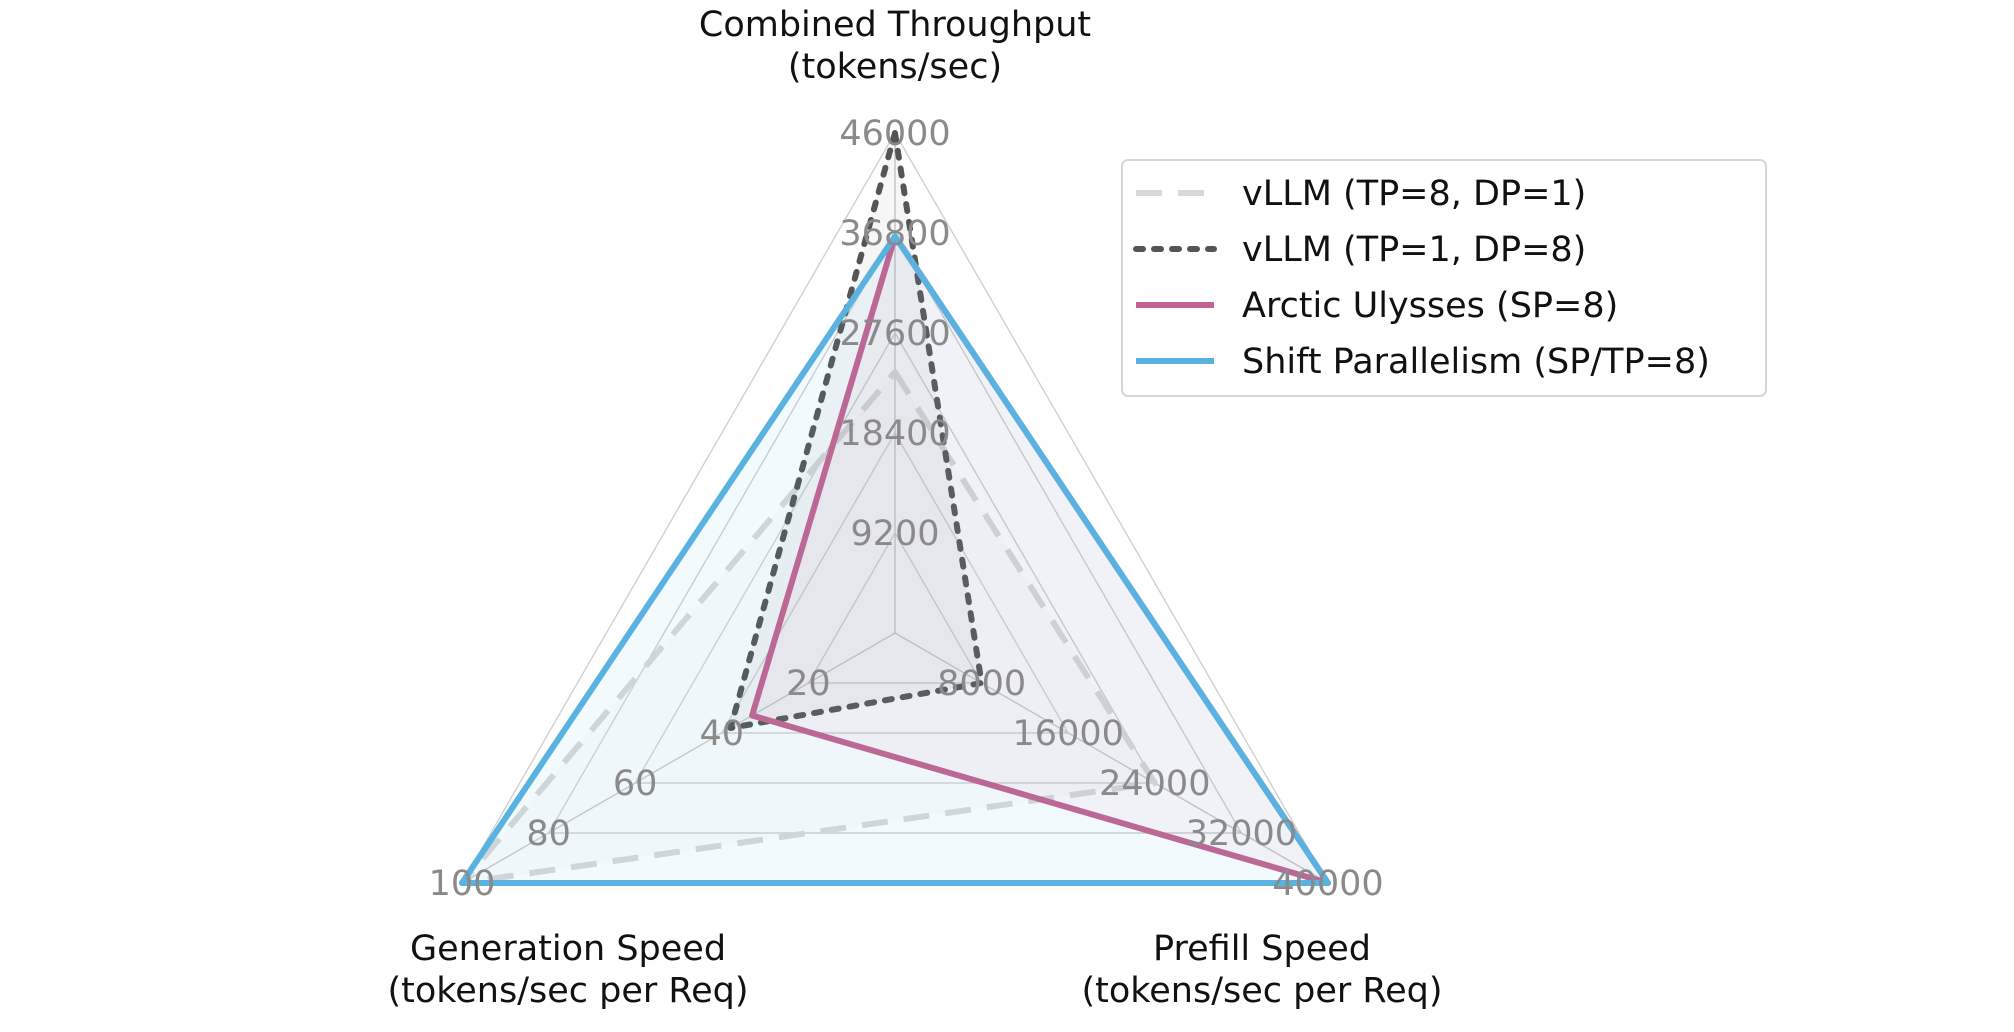 The image size is (2014, 1032). Describe the element at coordinates (1430, 306) in the screenshot. I see `legend-label-arctic-ulysses-sp-8: Arctic Ulysses (SP=8)` at that location.